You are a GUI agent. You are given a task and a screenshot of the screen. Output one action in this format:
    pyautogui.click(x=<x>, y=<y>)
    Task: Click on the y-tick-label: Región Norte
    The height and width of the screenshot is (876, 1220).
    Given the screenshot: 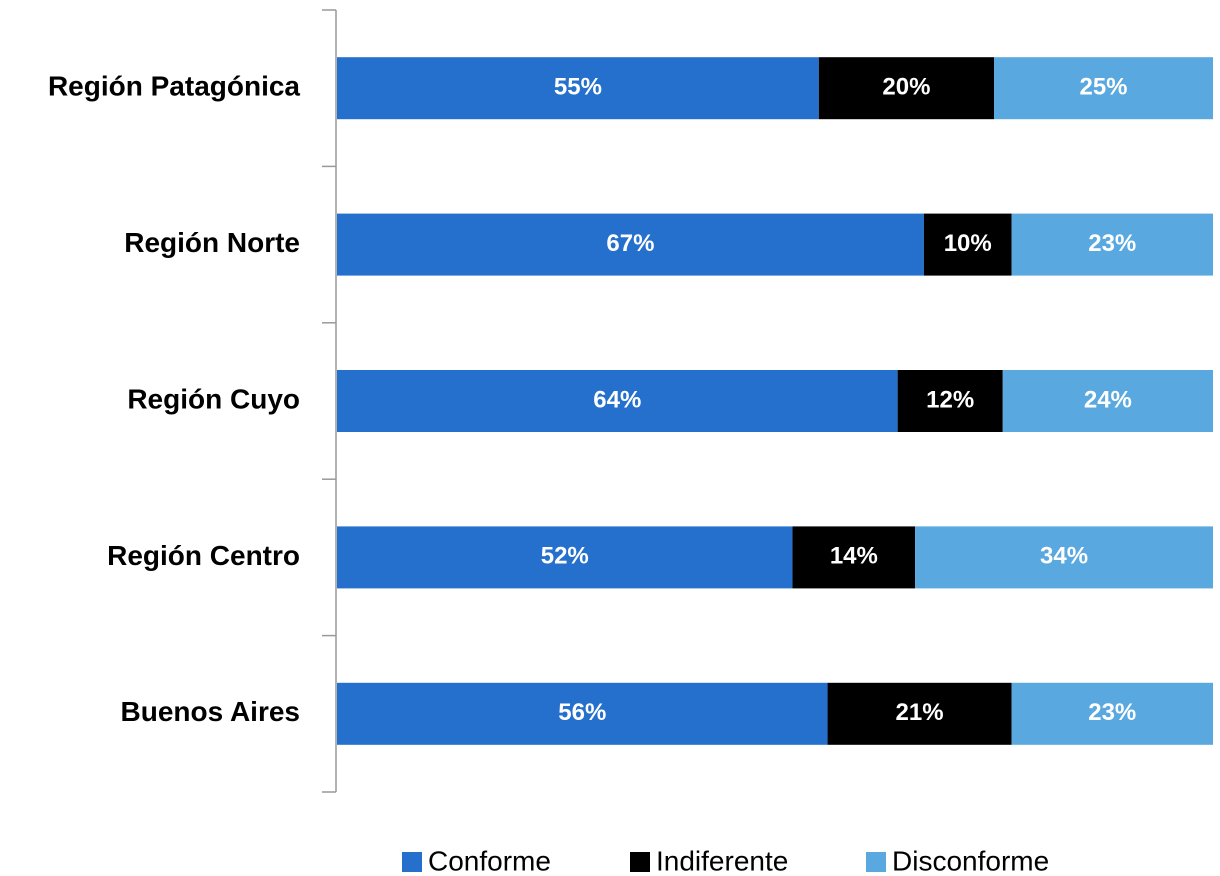 What is the action you would take?
    pyautogui.click(x=212, y=242)
    